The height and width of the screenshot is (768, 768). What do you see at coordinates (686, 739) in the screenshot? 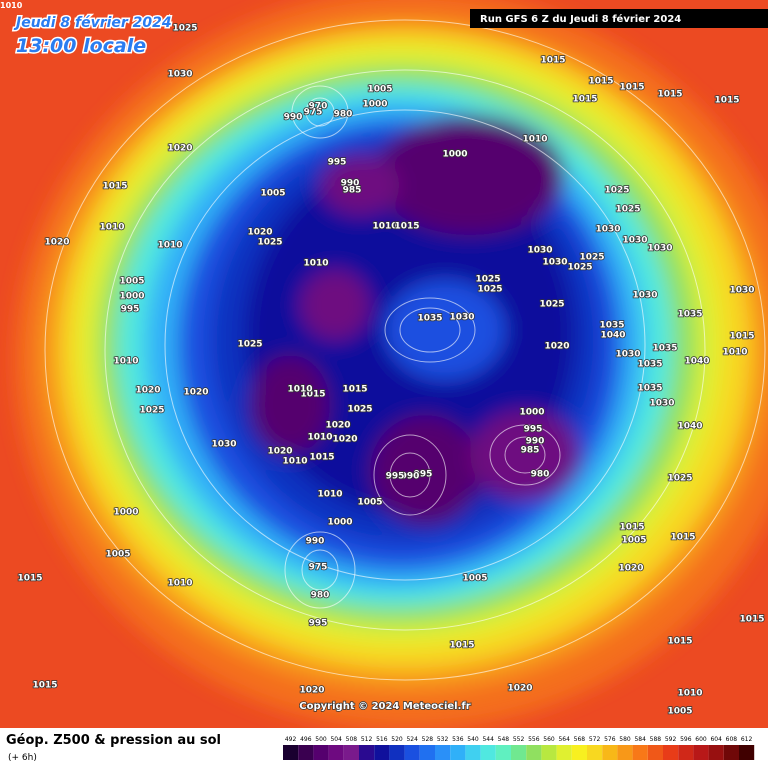
I see `scale-label: 596` at bounding box center [686, 739].